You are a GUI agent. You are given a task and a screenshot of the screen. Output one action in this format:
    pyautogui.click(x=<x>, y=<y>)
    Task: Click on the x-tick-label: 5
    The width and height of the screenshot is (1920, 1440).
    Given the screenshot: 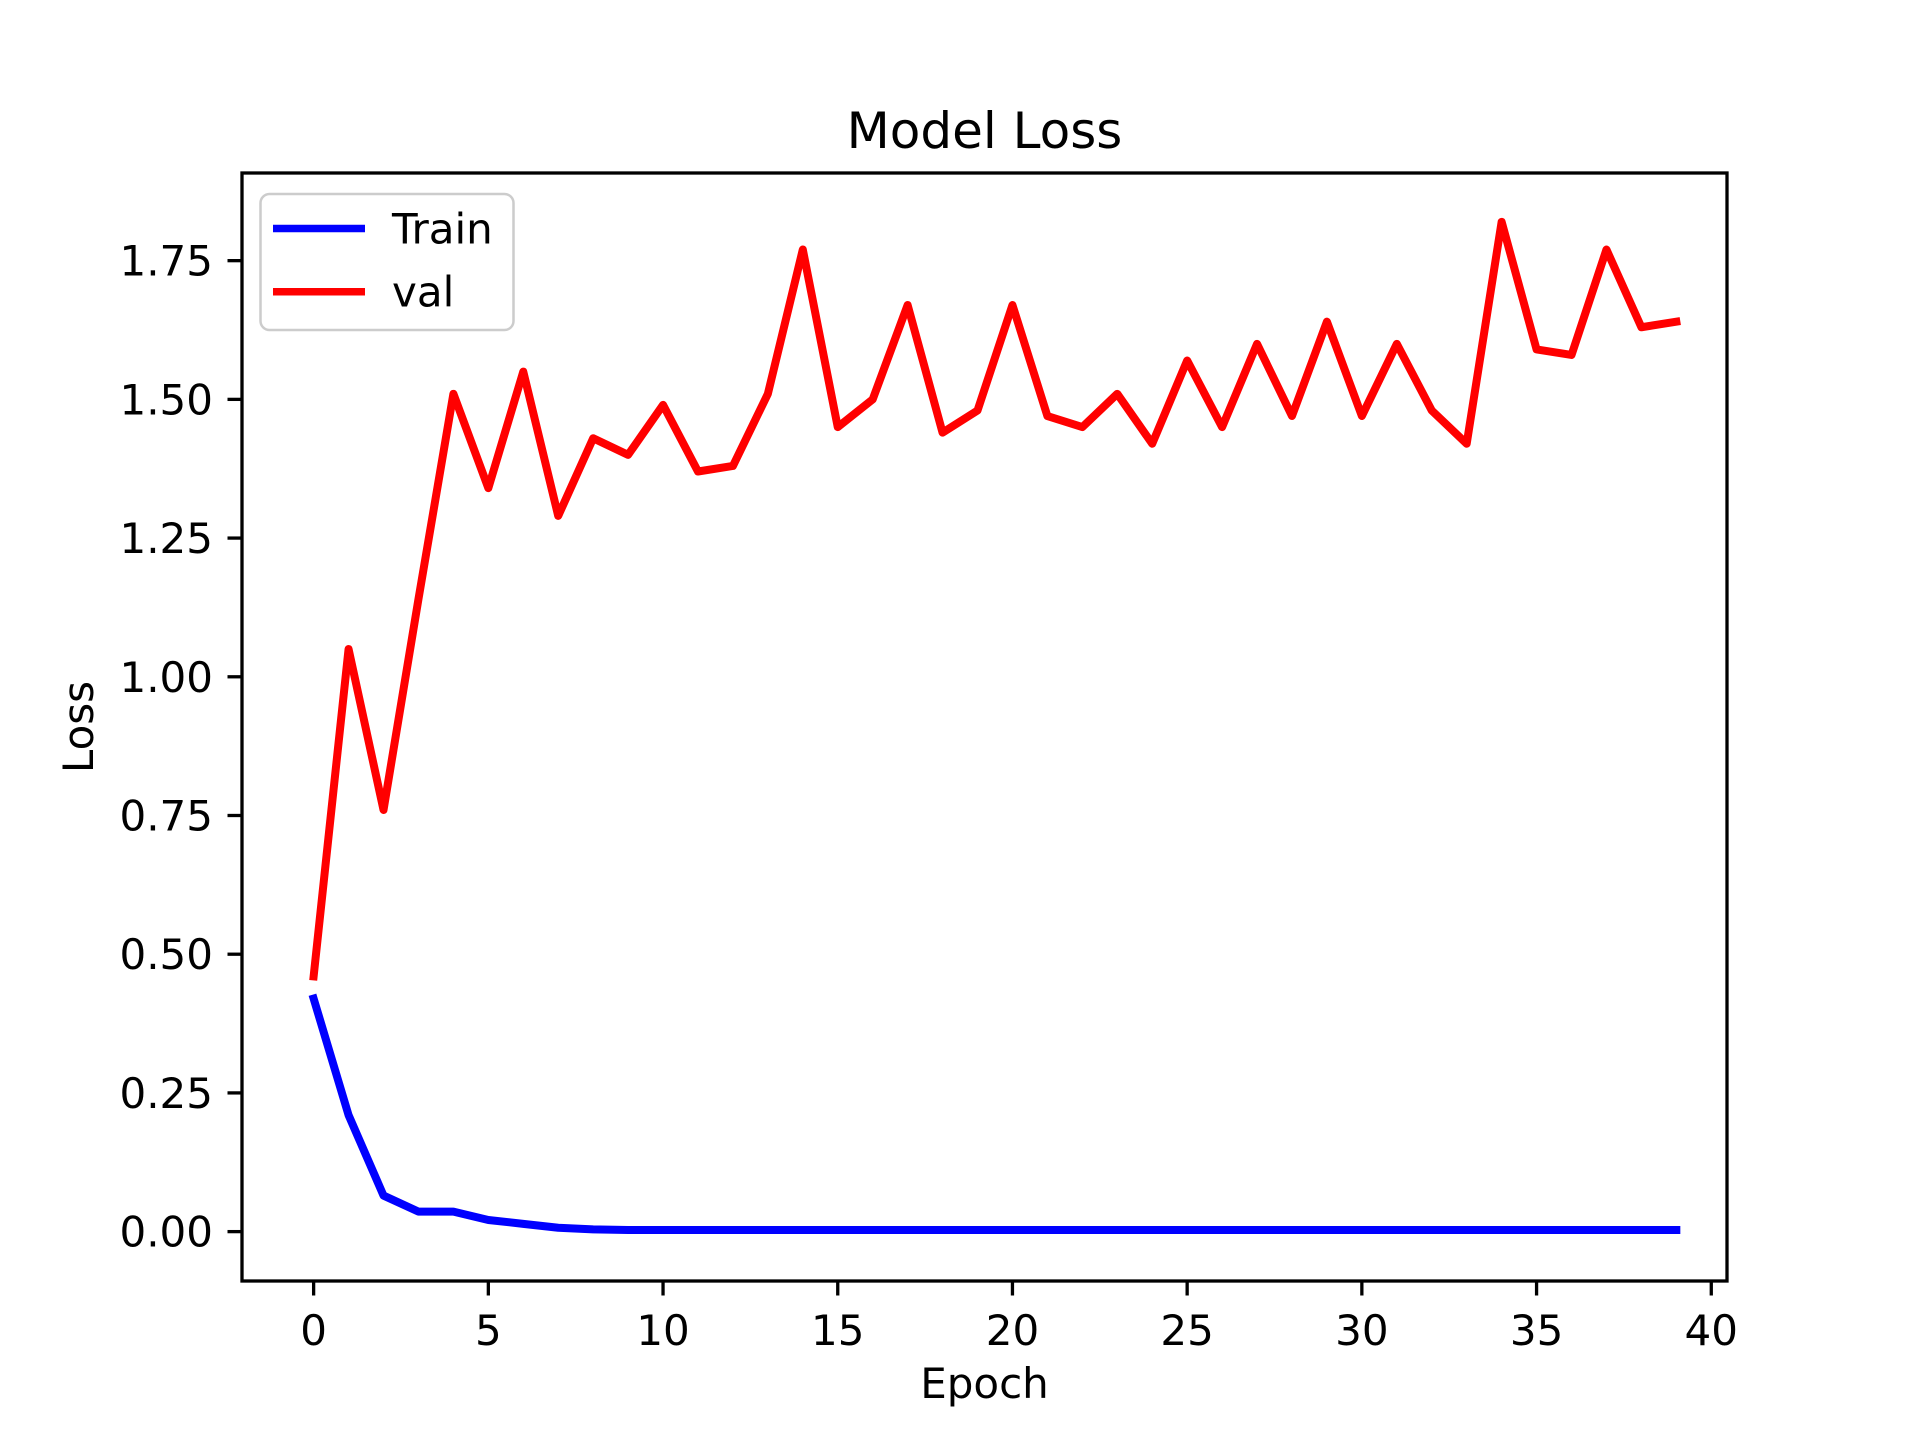 What is the action you would take?
    pyautogui.click(x=488, y=1330)
    